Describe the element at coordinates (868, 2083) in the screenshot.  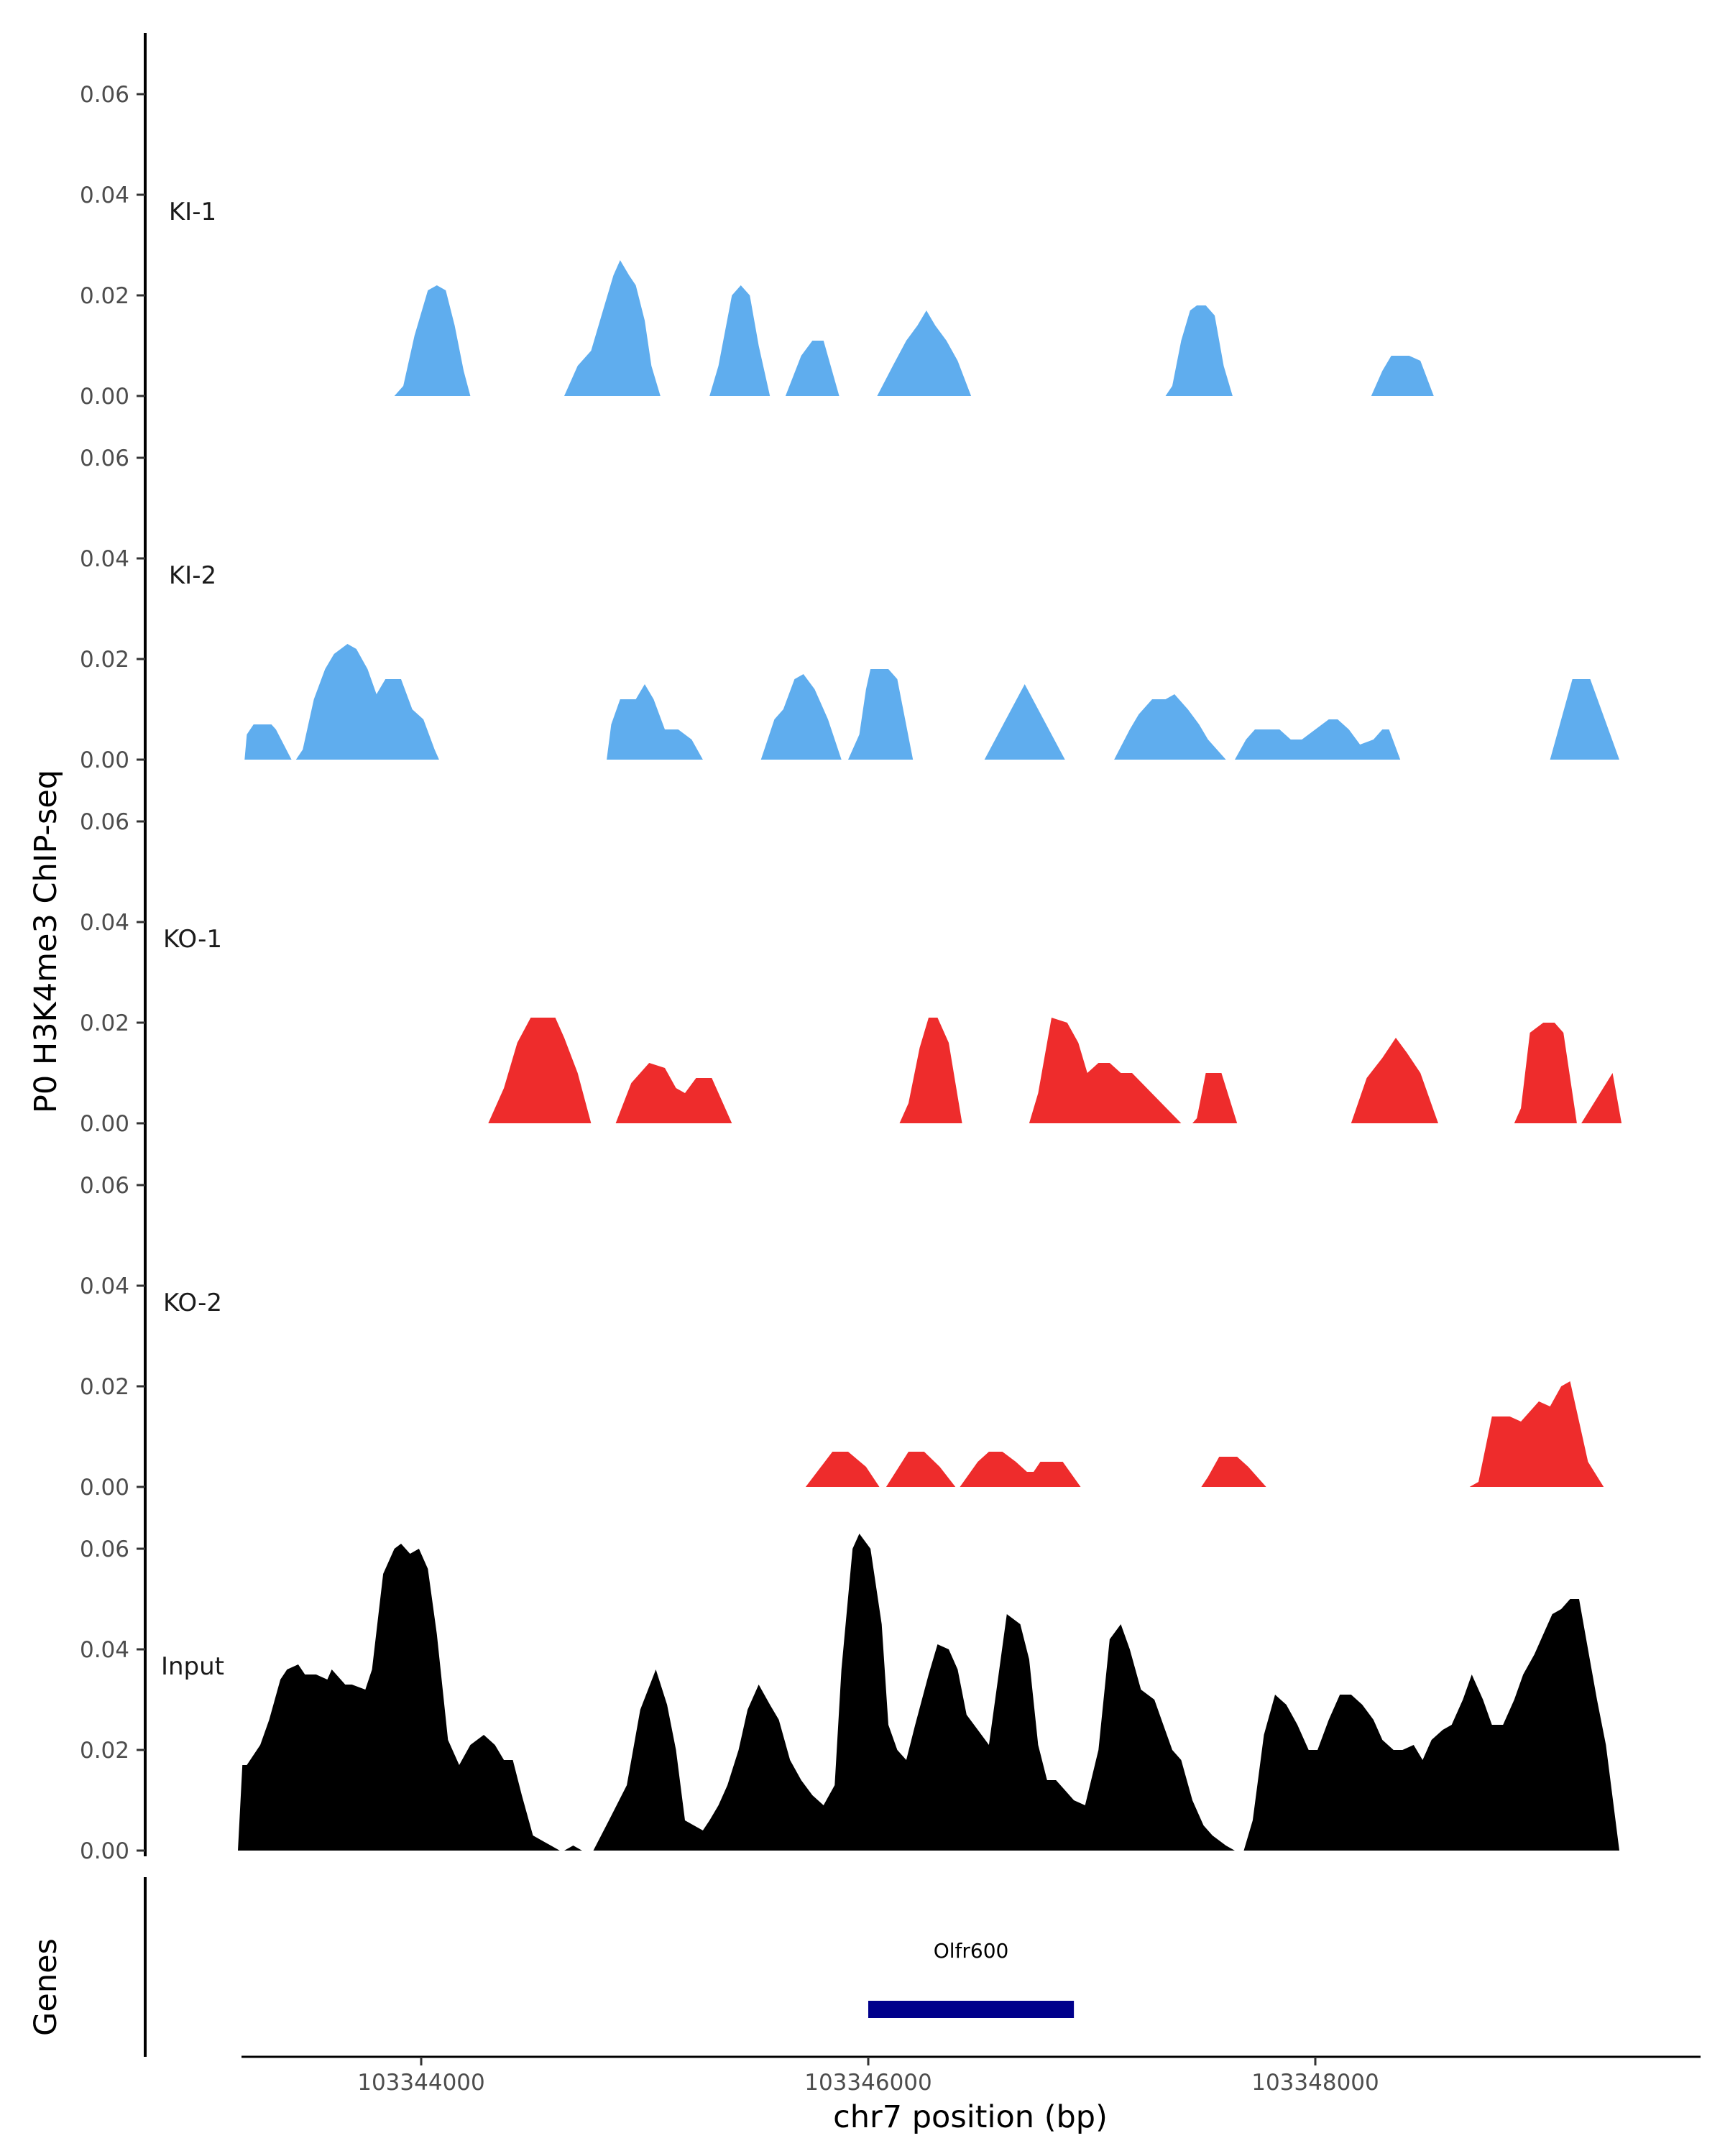
I see `x-tick-label-1: 103346000` at that location.